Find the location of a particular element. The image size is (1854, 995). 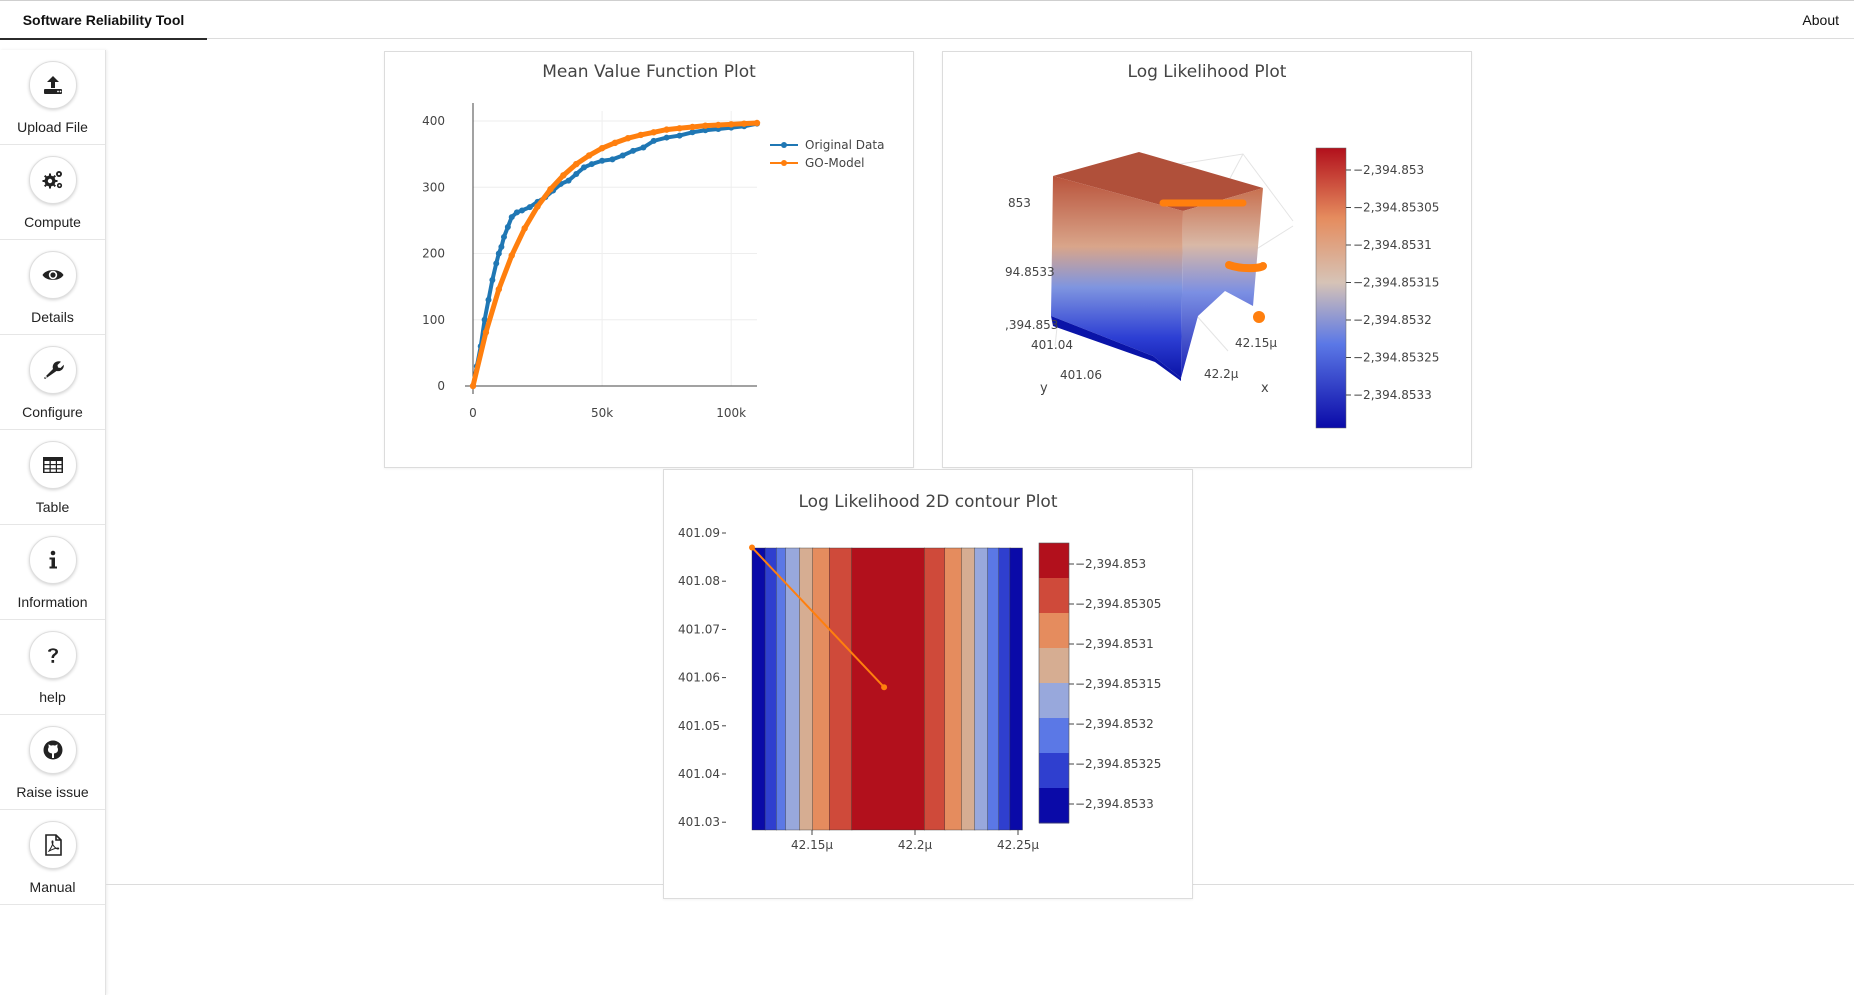

sidebar-item-raise-issue: Raise issue is located at coordinates (52, 762).